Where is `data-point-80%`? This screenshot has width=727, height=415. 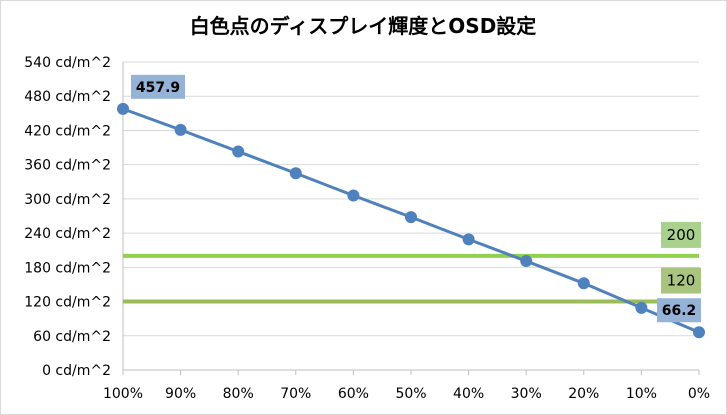 data-point-80% is located at coordinates (238, 151).